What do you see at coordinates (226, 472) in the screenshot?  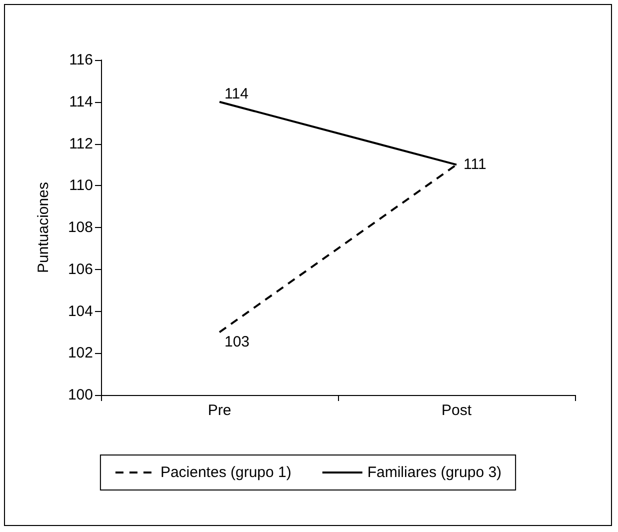 I see `legend-label: Pacientes (grupo 1)` at bounding box center [226, 472].